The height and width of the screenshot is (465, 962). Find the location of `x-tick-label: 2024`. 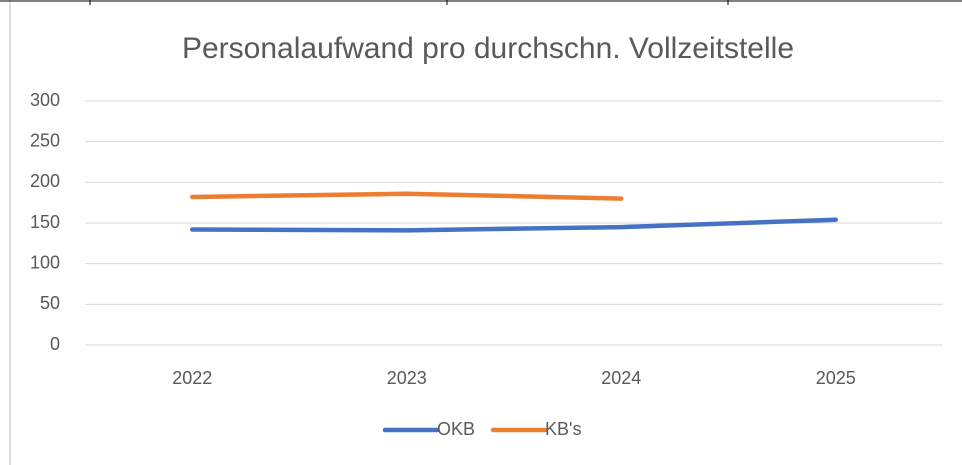

x-tick-label: 2024 is located at coordinates (621, 378).